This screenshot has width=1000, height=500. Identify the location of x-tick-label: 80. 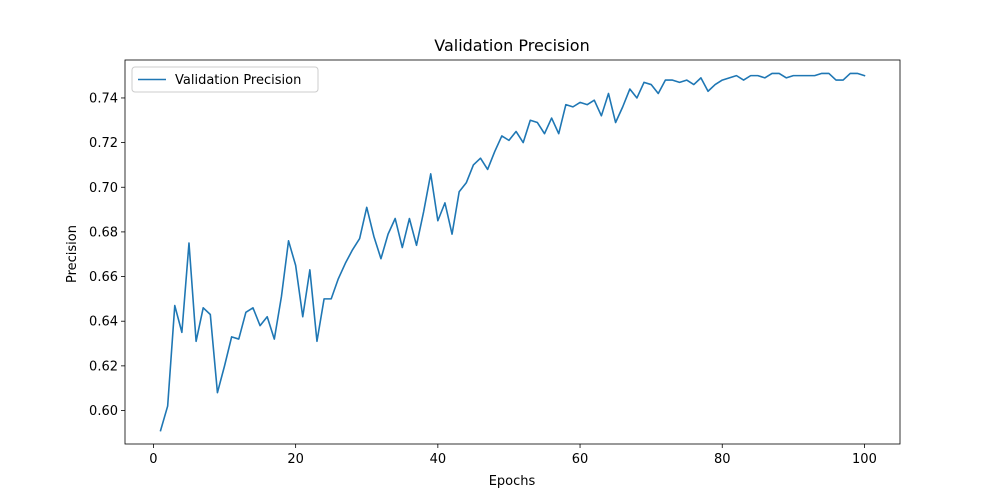
(722, 459).